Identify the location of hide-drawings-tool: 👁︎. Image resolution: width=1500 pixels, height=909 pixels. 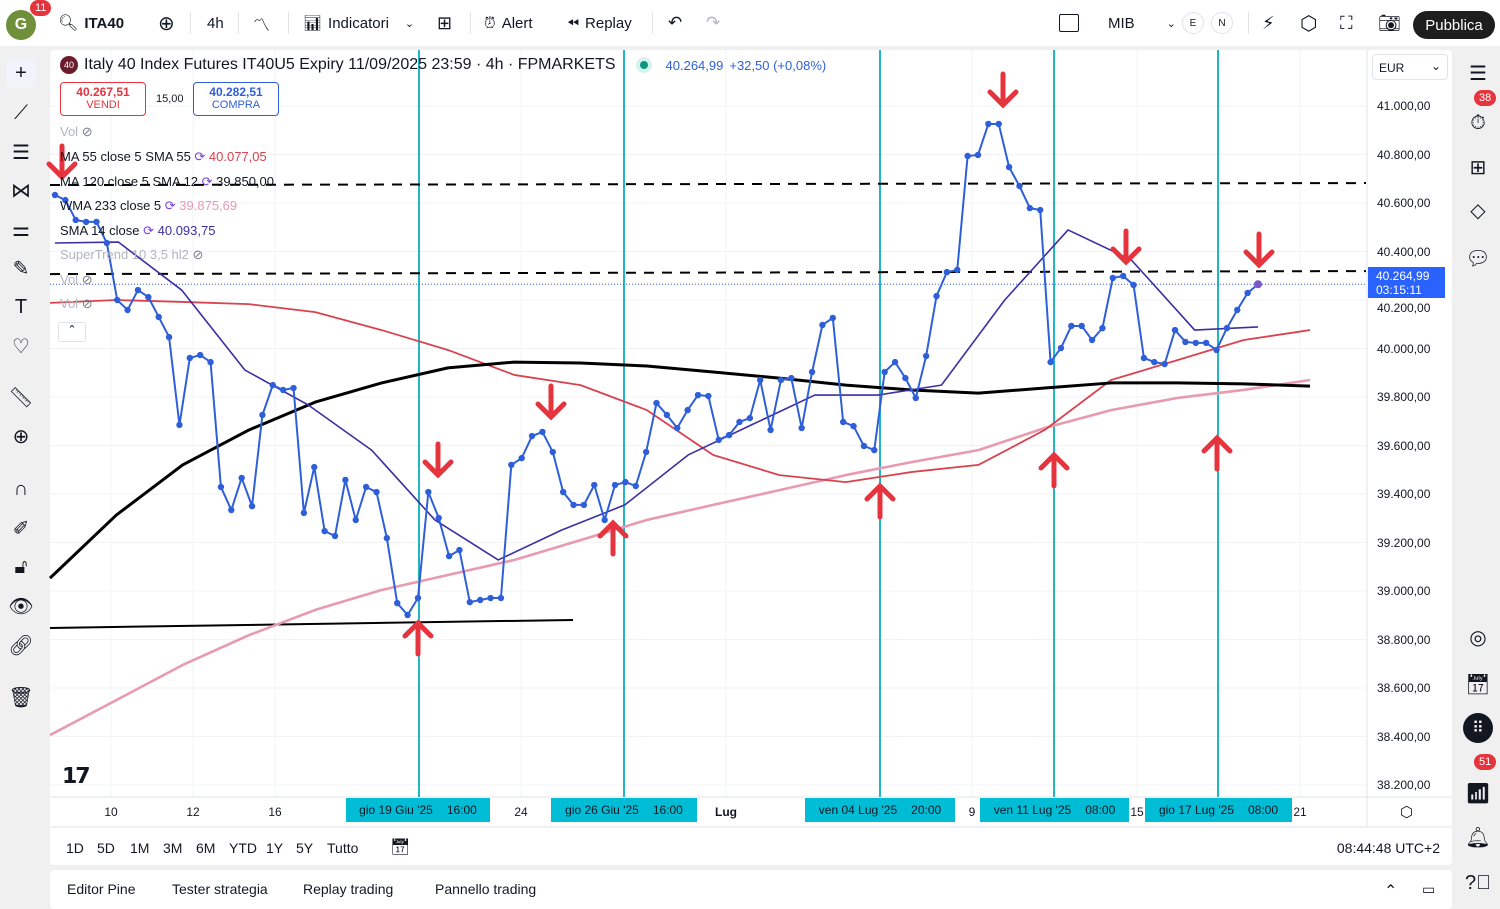
(21, 606).